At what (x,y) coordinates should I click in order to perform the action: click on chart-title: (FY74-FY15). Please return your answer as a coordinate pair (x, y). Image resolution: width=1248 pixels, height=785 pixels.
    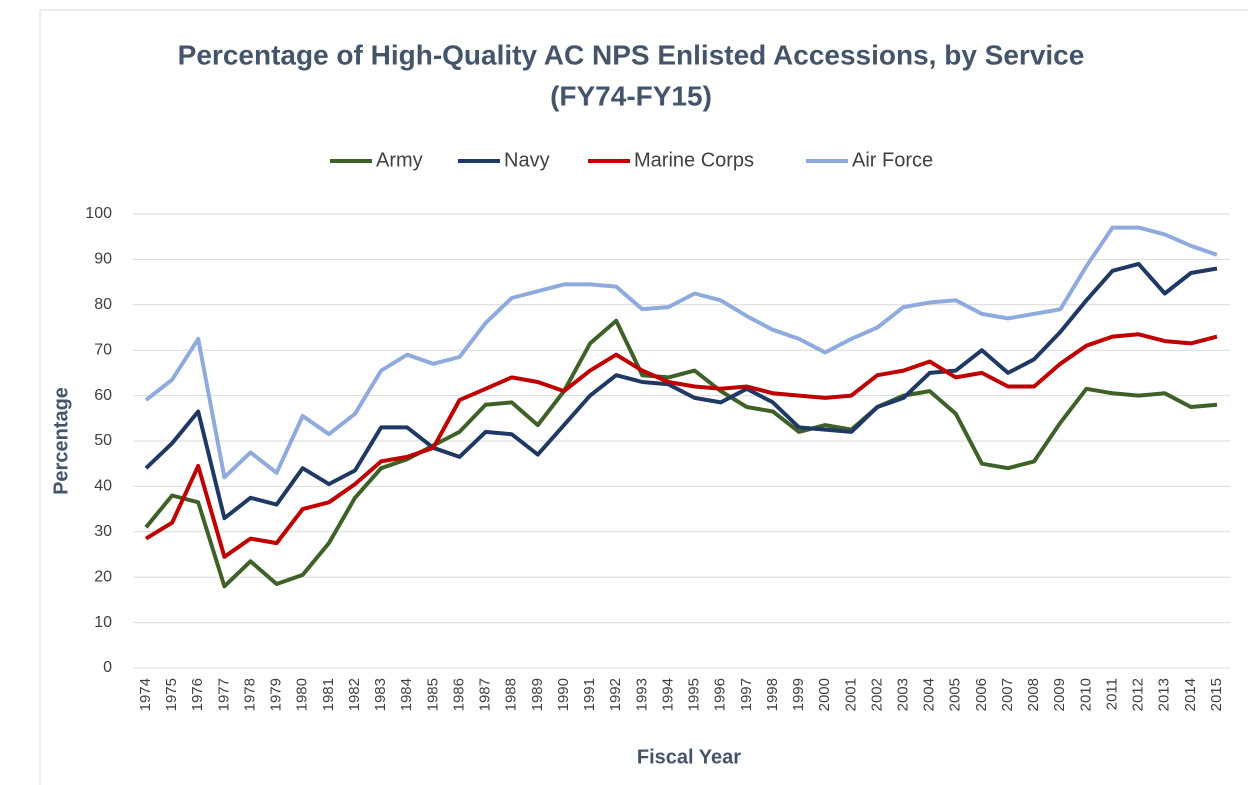
    Looking at the image, I should click on (631, 95).